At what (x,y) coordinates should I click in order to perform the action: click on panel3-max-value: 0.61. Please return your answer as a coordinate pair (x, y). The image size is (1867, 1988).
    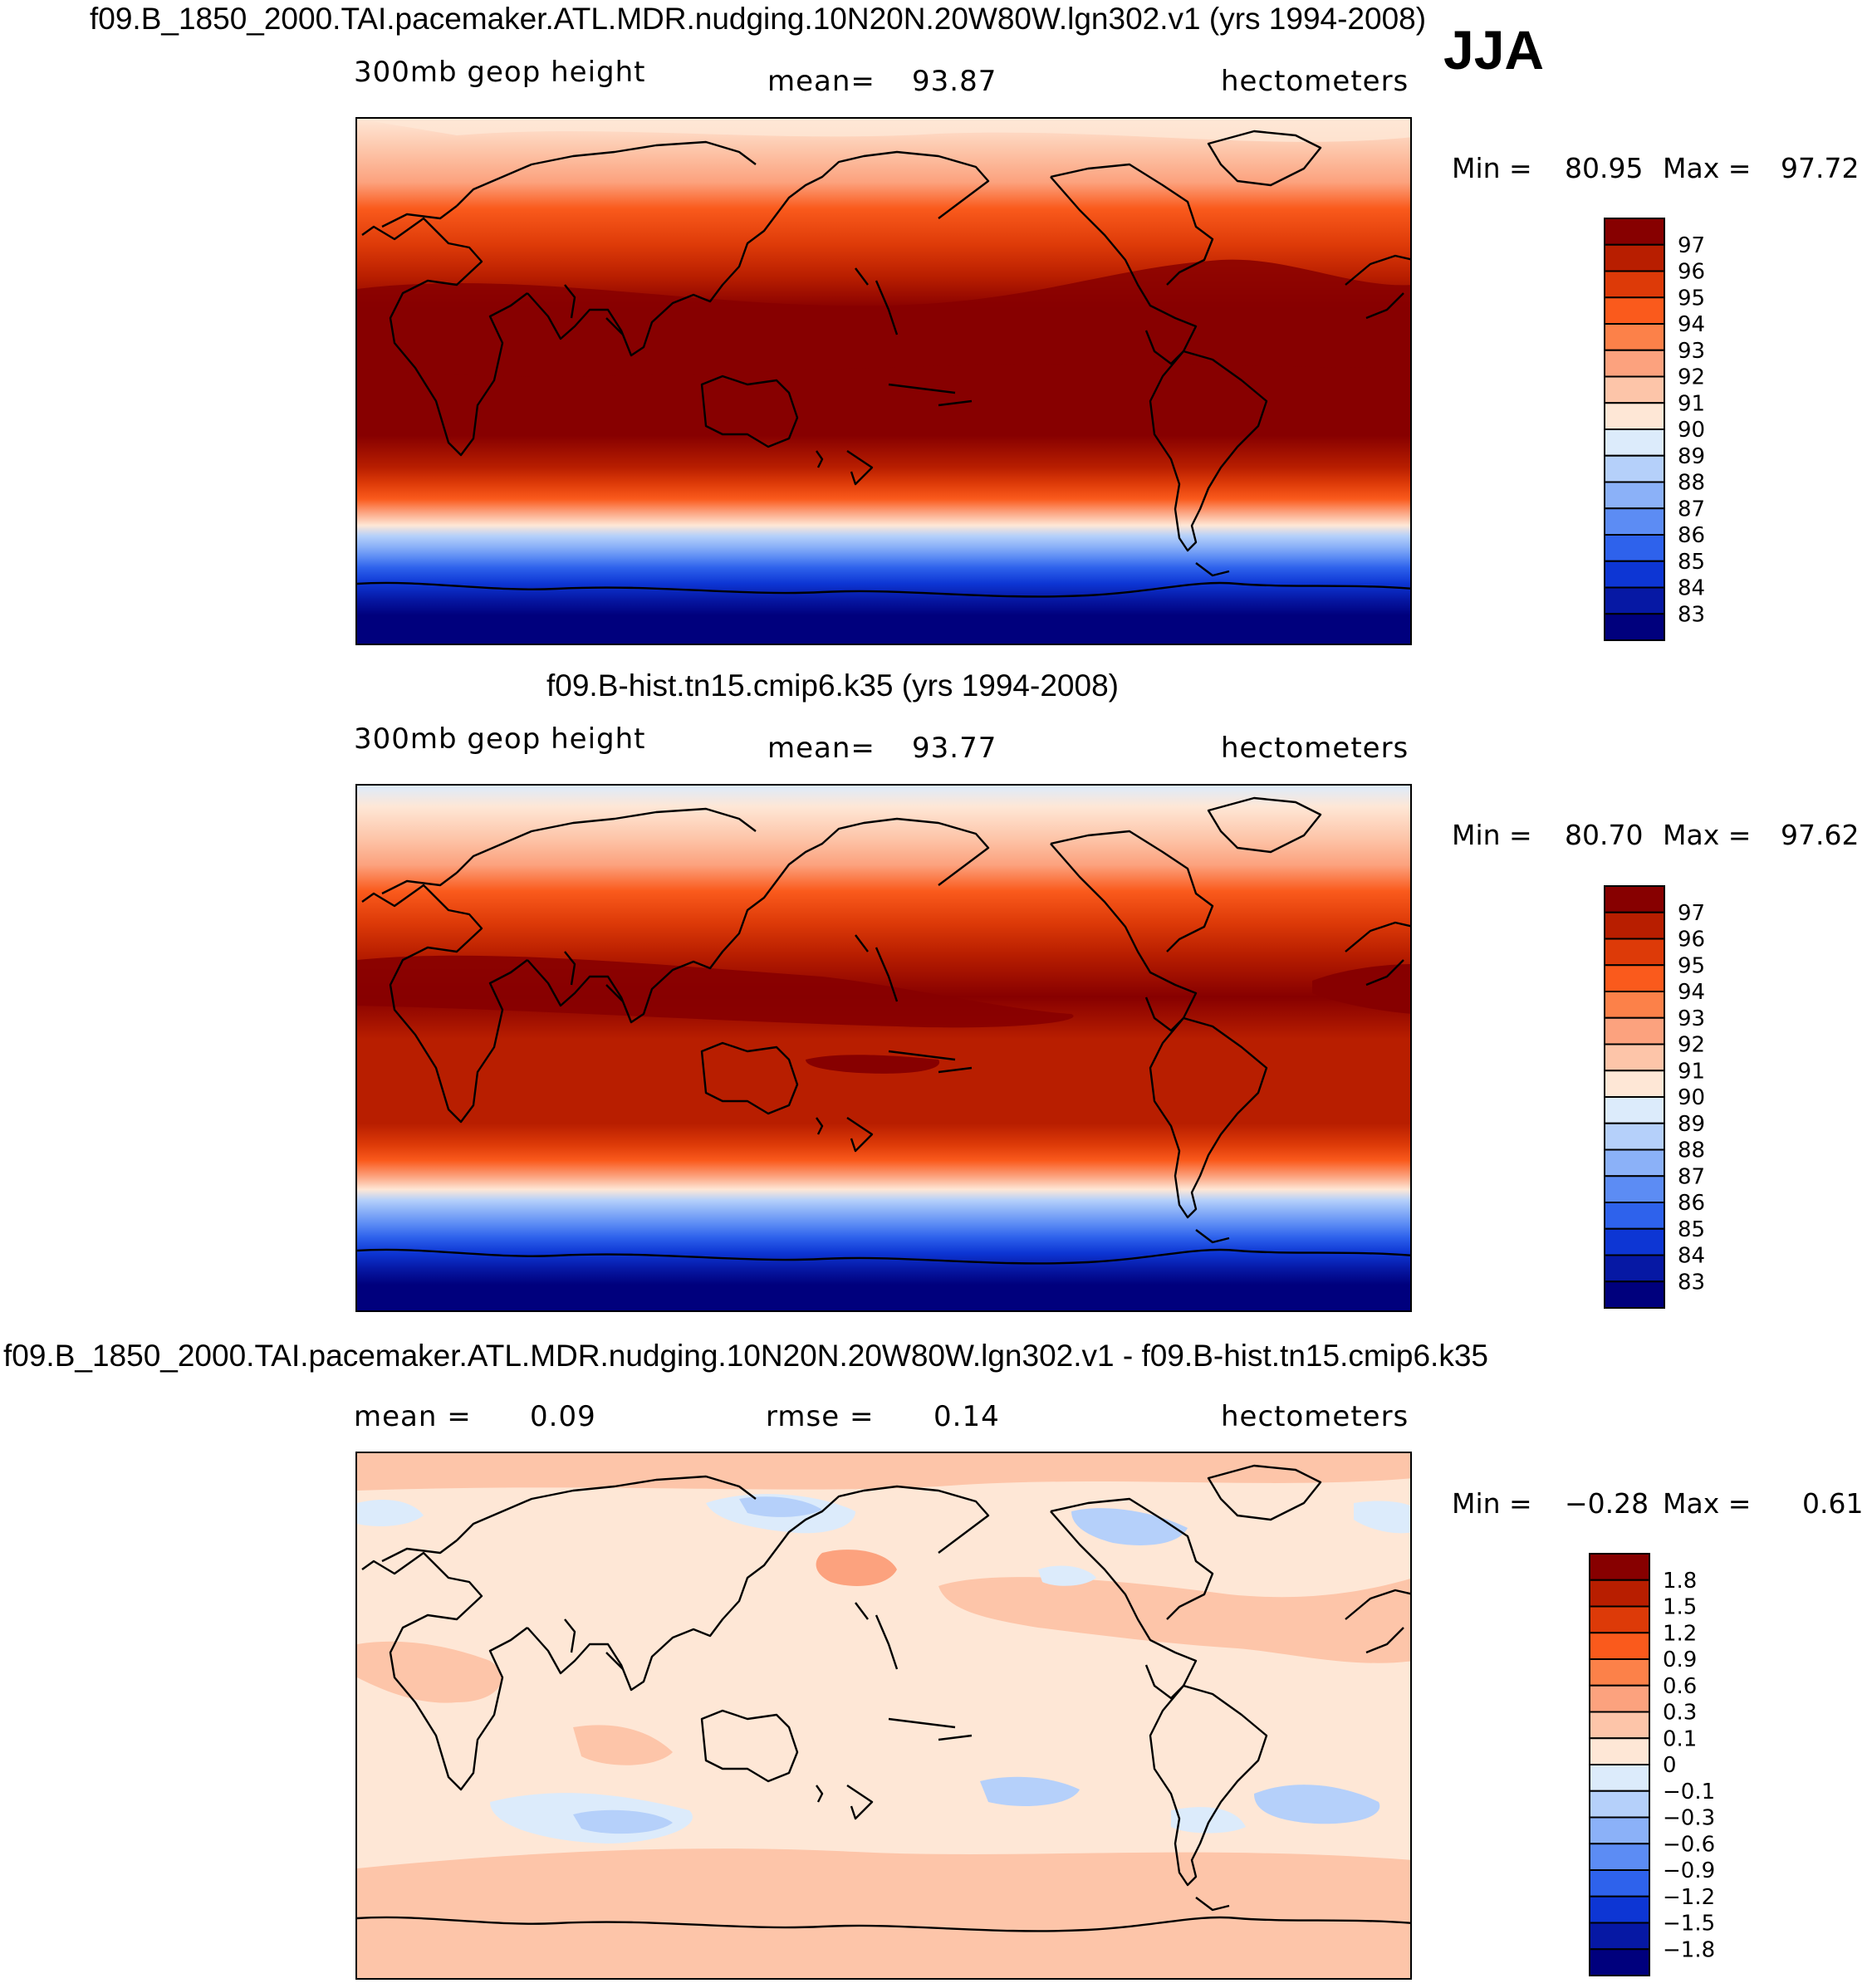
    Looking at the image, I should click on (1833, 1503).